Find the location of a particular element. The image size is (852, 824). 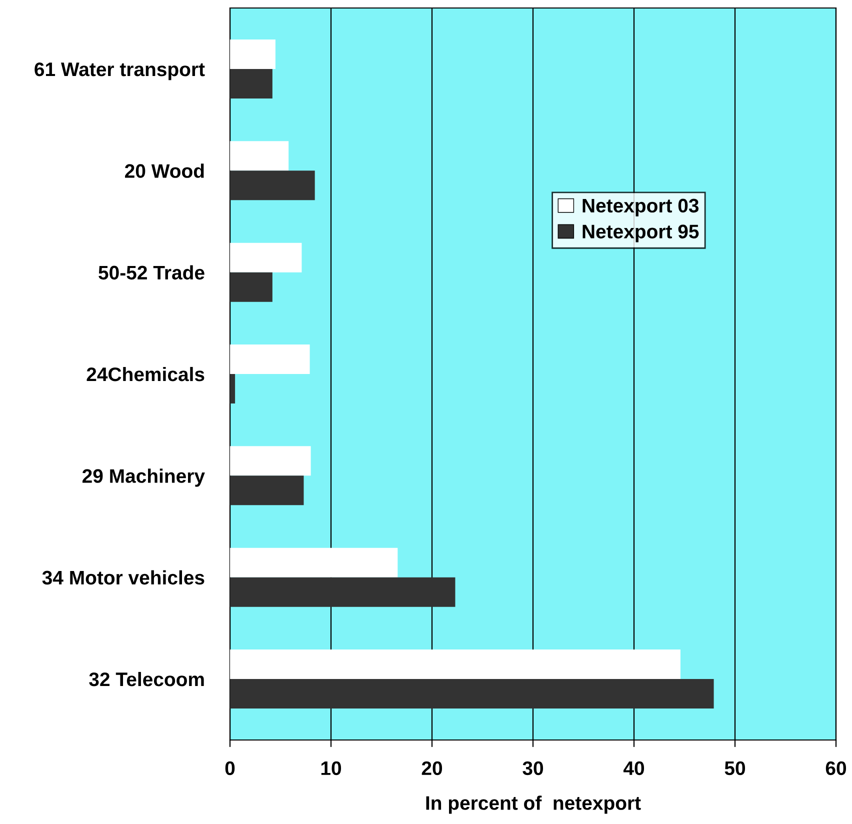

y-tick-label: 50-52 Trade is located at coordinates (151, 272).